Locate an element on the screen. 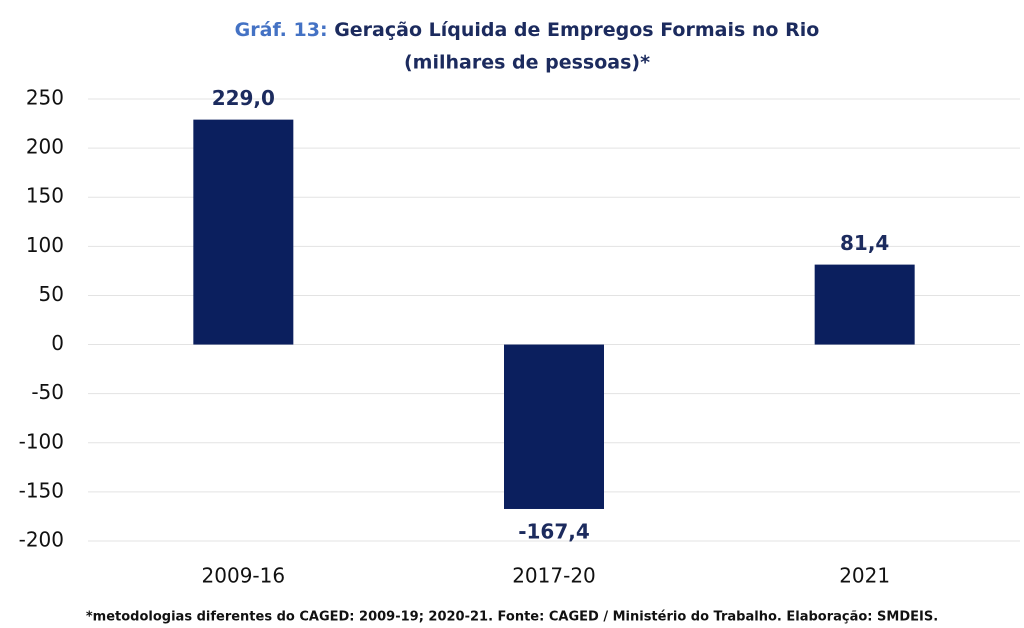 The width and height of the screenshot is (1024, 628). y-tick-label: -100 is located at coordinates (41, 441).